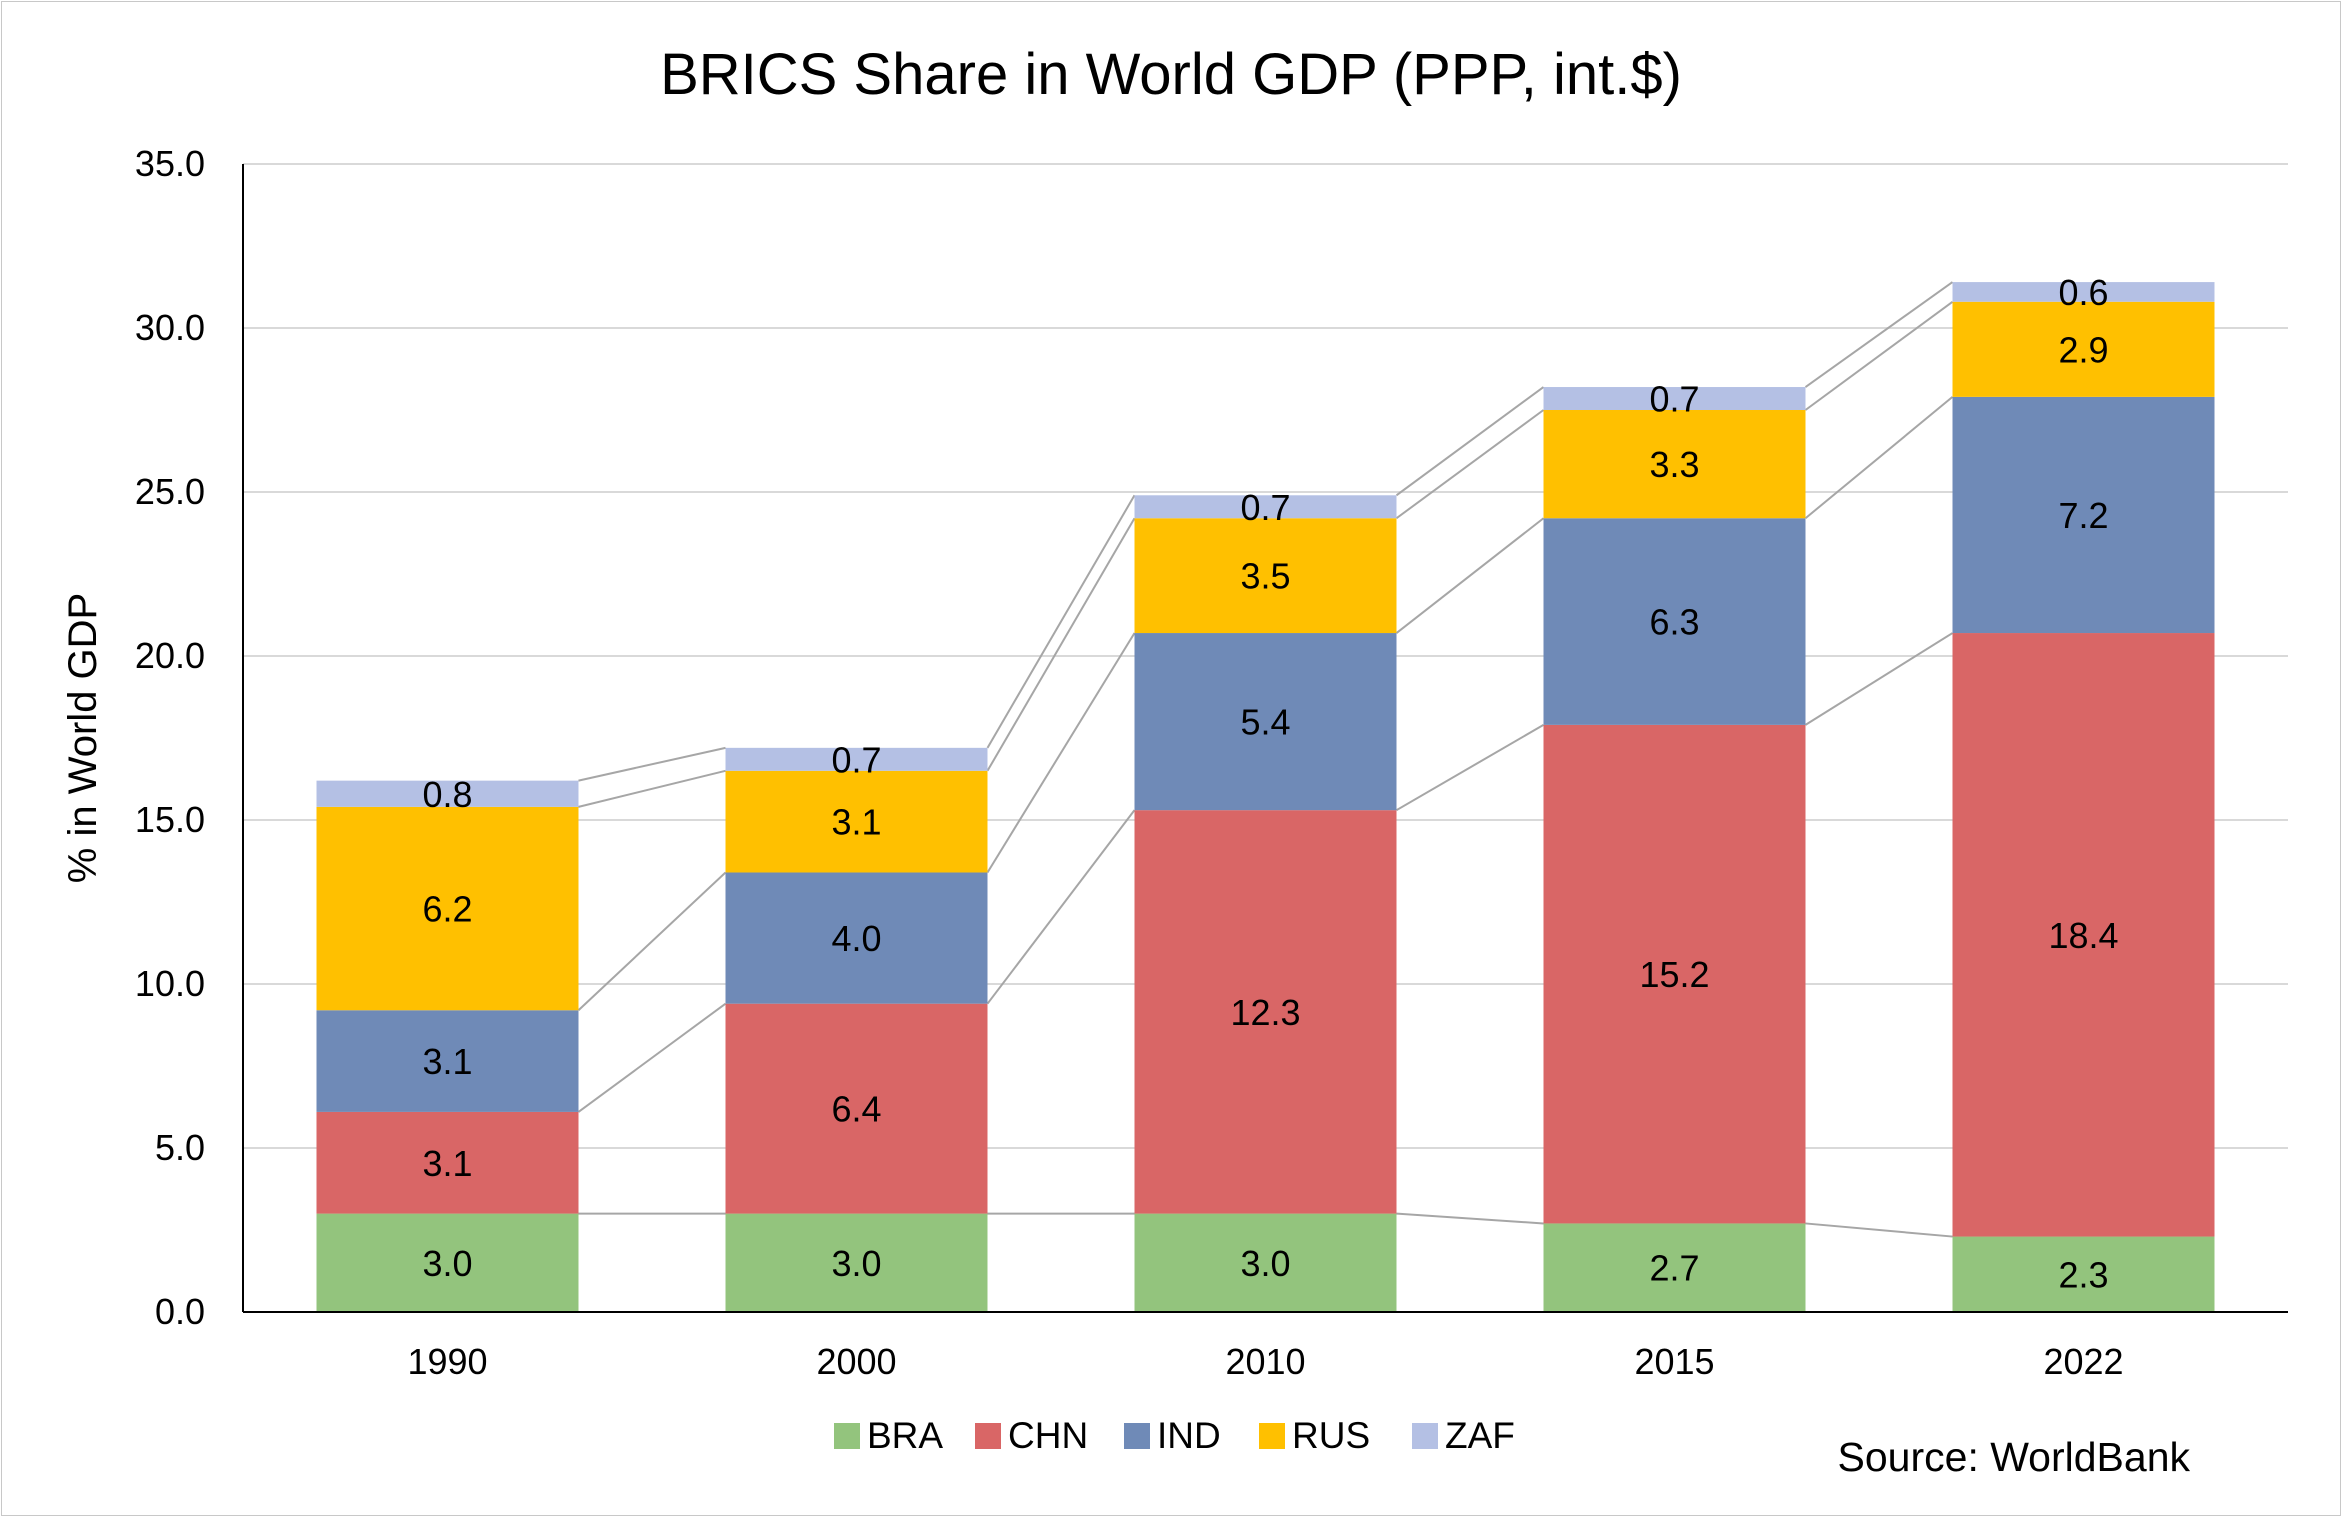 This screenshot has width=2342, height=1517. I want to click on x-tick-label: 2000, so click(856, 1361).